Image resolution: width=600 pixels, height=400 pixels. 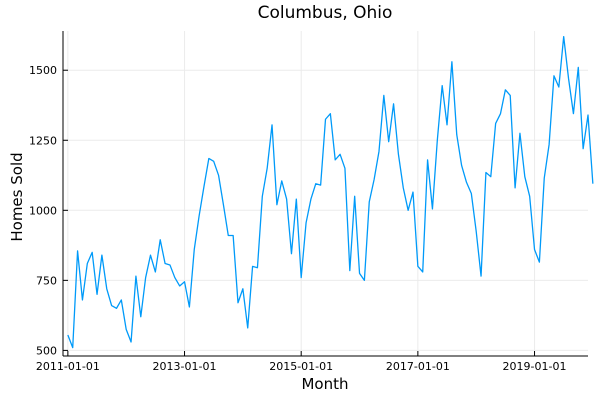 I want to click on chart-title: Columbus, Ohio, so click(x=325, y=13).